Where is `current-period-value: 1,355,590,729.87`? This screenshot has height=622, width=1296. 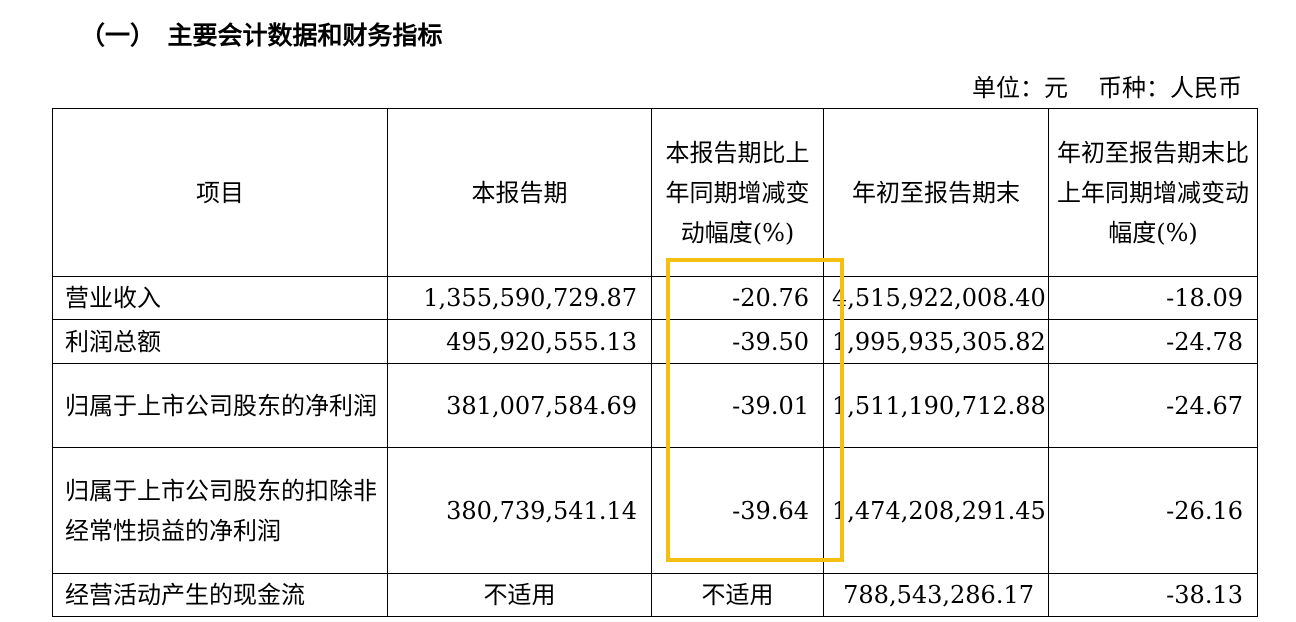 current-period-value: 1,355,590,729.87 is located at coordinates (519, 298).